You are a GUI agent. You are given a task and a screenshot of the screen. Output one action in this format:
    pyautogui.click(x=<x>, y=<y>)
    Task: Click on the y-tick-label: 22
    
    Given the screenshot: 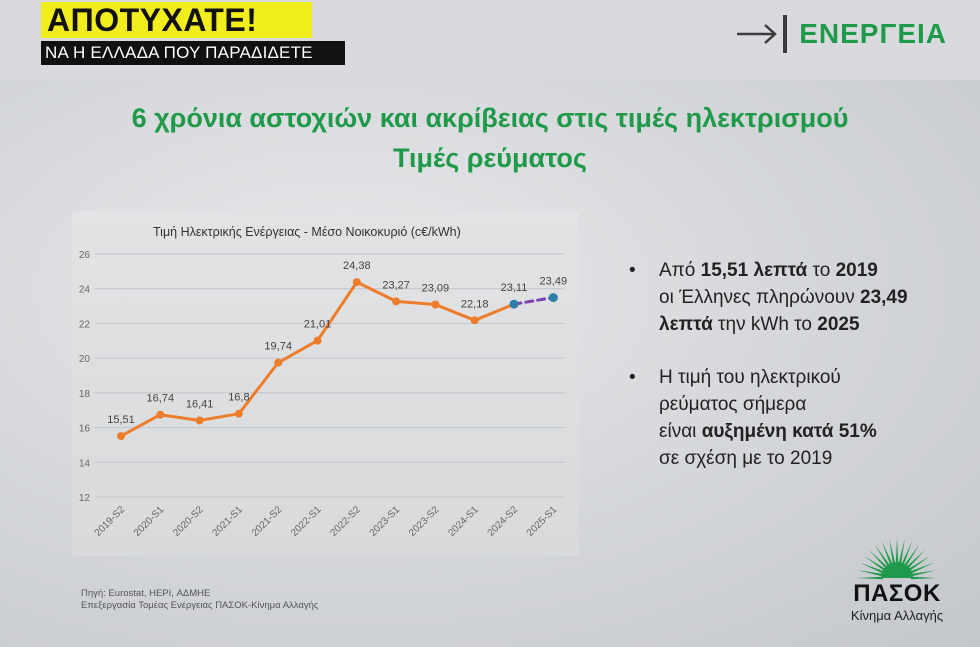 What is the action you would take?
    pyautogui.click(x=85, y=324)
    